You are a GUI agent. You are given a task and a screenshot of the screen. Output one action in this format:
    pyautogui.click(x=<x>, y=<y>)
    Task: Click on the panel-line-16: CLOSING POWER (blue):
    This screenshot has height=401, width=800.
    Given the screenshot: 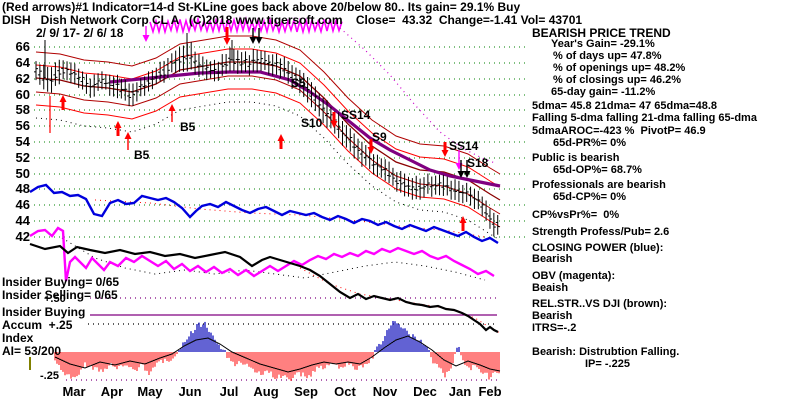 What is the action you would take?
    pyautogui.click(x=598, y=248)
    